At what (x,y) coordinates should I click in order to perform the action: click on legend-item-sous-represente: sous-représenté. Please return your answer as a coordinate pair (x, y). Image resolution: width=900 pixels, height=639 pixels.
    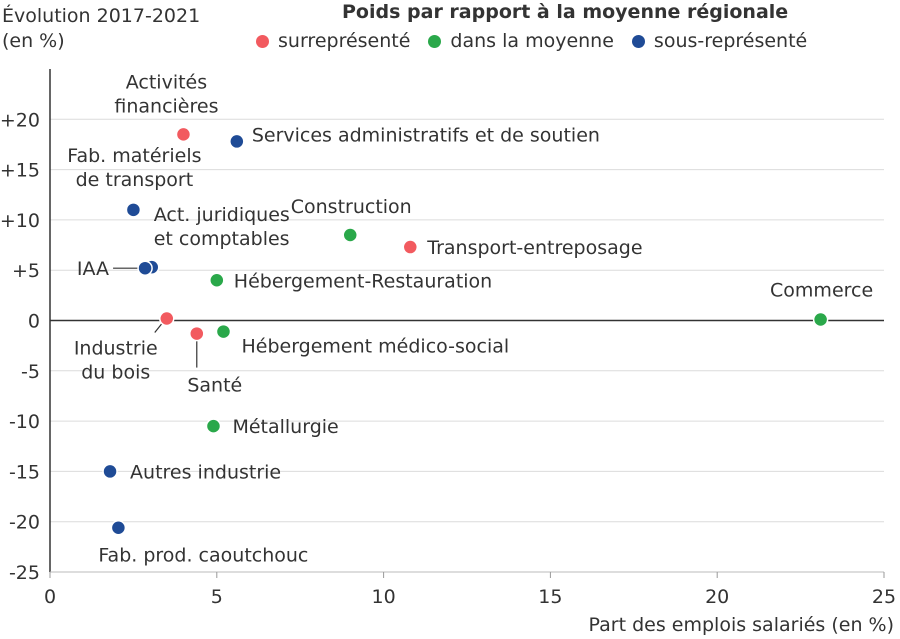
    Looking at the image, I should click on (719, 41).